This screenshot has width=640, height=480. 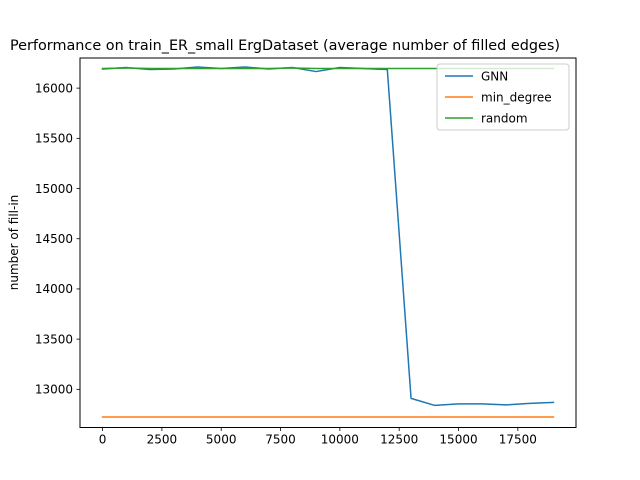 I want to click on x-tick-label: 10000, so click(x=340, y=440).